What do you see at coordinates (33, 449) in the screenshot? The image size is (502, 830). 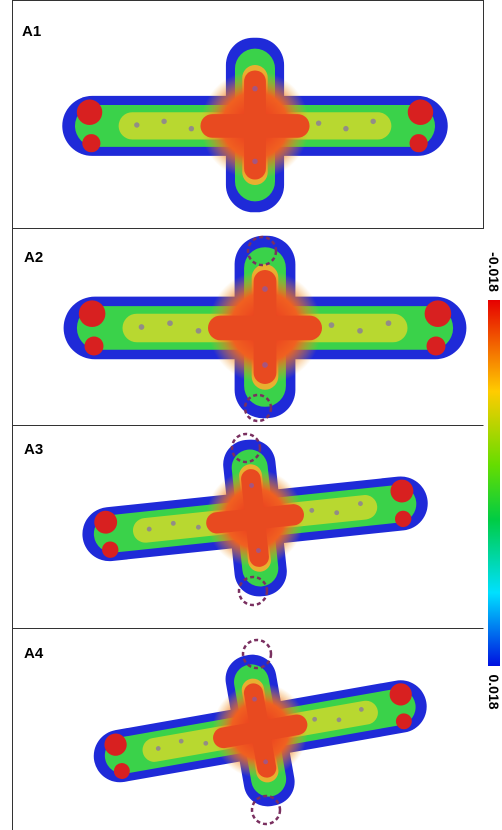 I see `panel-label: A3` at bounding box center [33, 449].